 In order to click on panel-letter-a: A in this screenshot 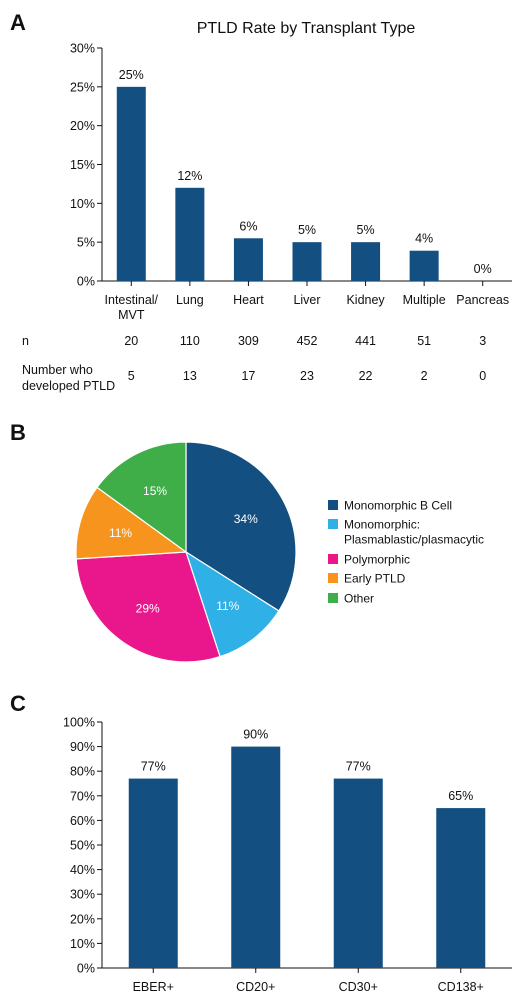, I will do `click(18, 22)`.